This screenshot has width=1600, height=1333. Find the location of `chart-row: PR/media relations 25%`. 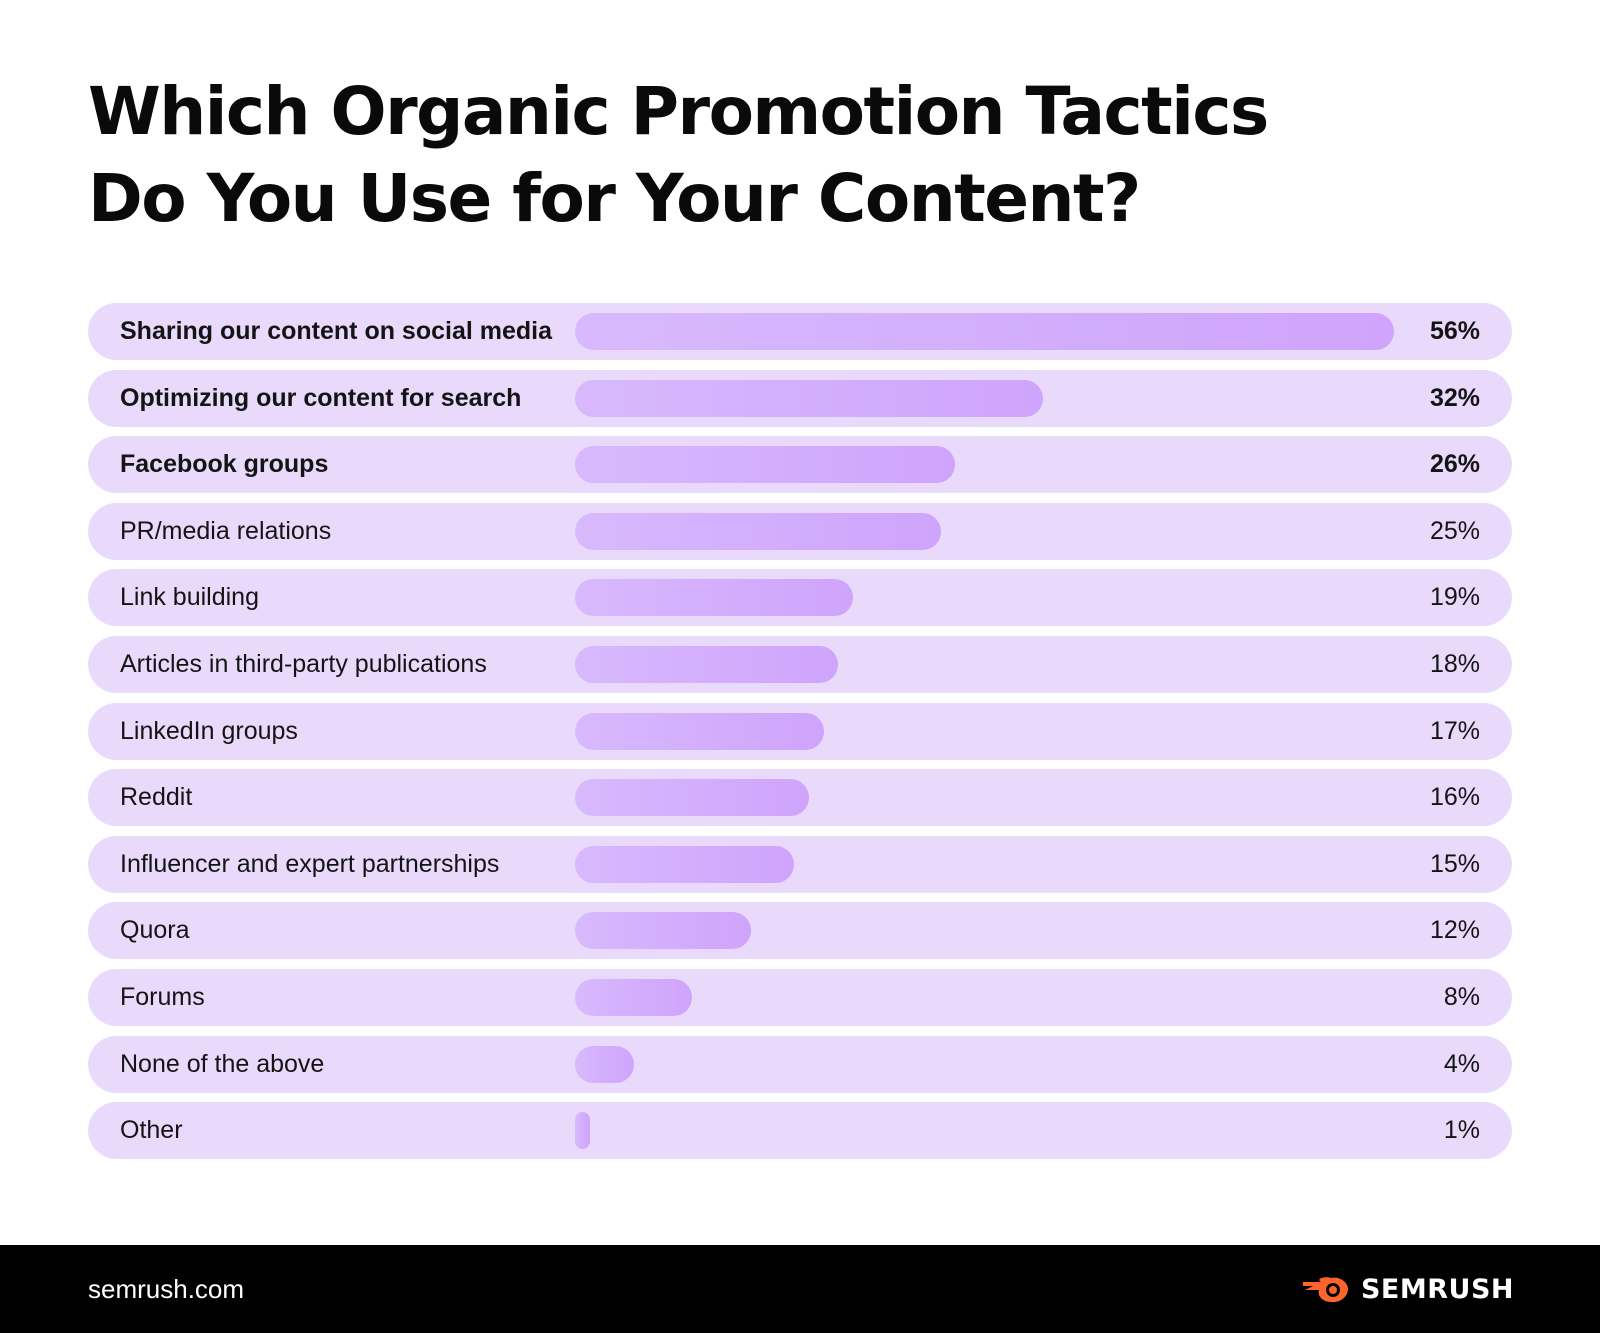

chart-row: PR/media relations 25% is located at coordinates (800, 531).